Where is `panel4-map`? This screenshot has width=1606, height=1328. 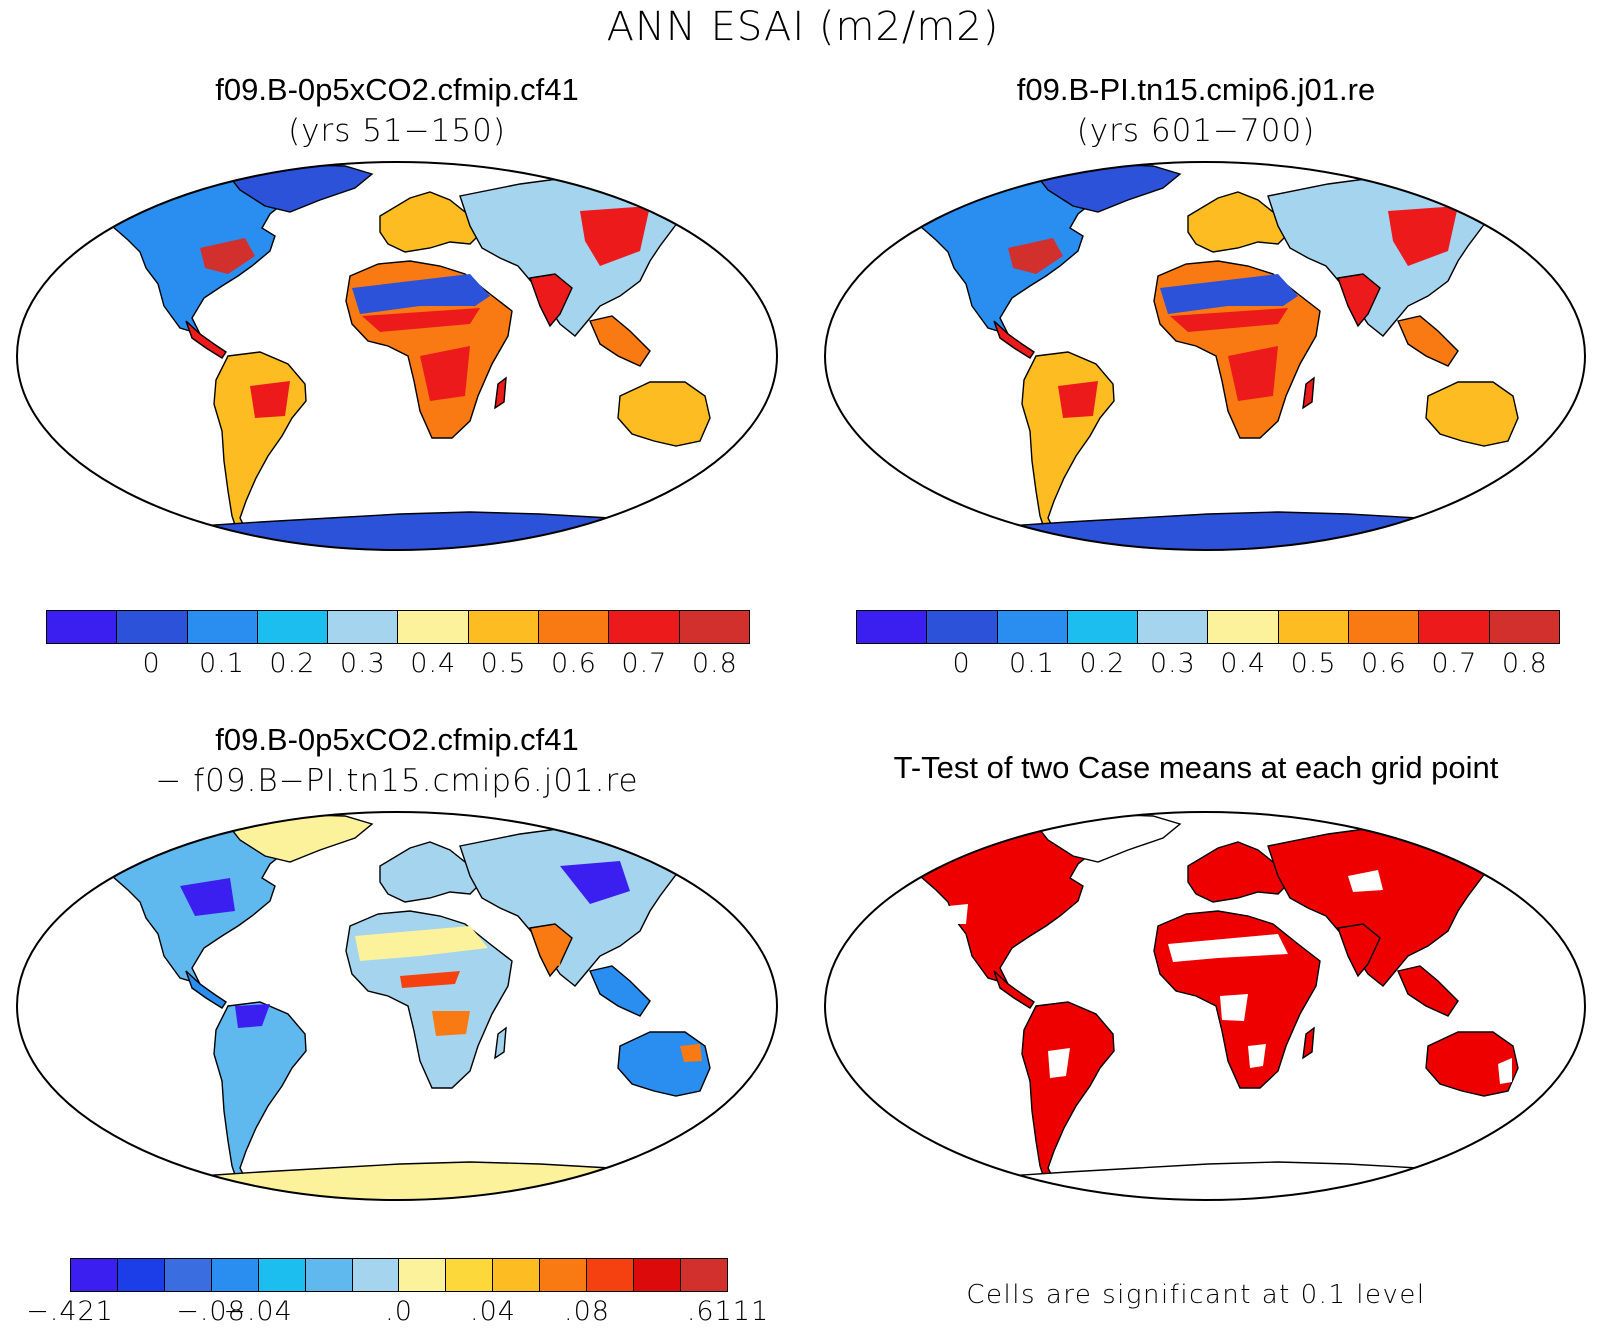 panel4-map is located at coordinates (1205, 1006).